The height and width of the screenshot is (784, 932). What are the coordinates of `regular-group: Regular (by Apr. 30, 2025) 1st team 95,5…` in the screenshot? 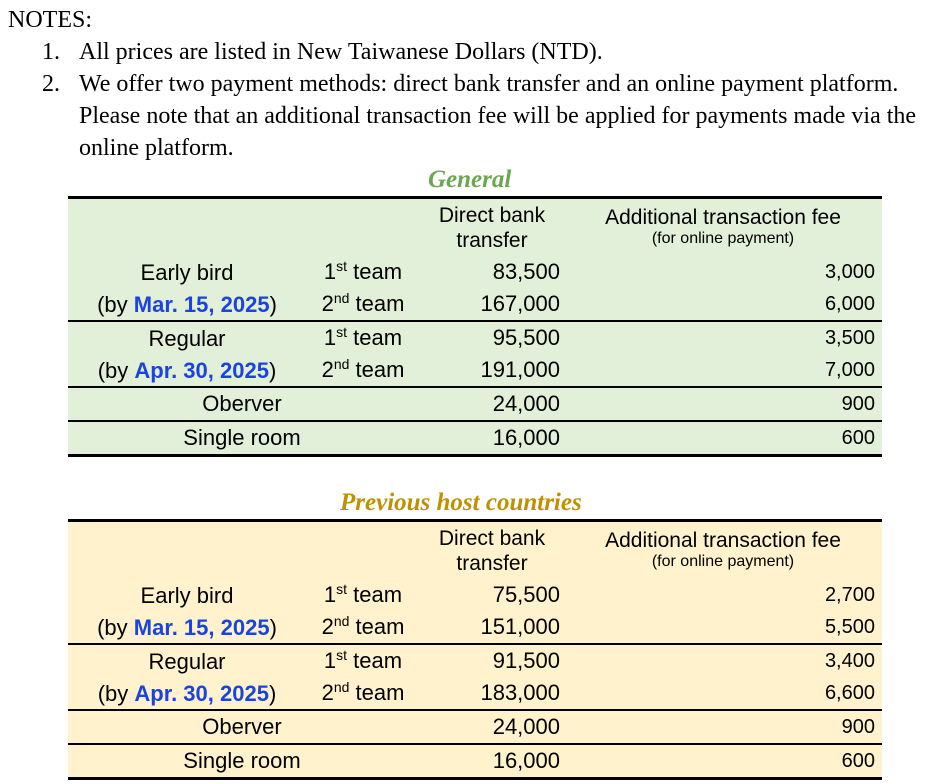 It's located at (475, 354).